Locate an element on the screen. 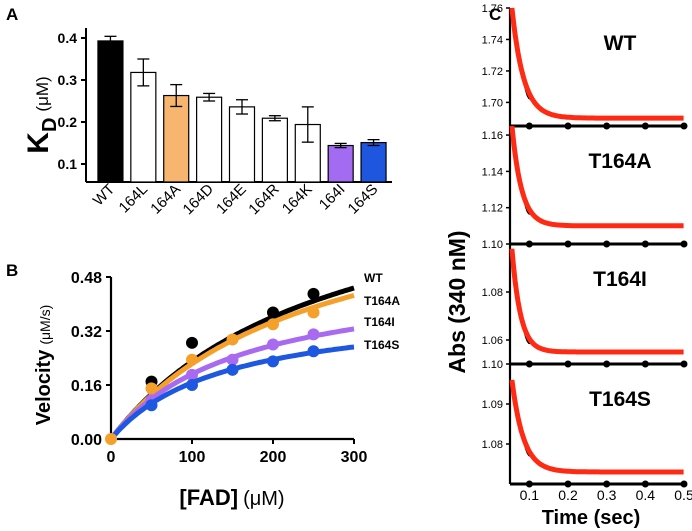 The width and height of the screenshot is (692, 531). panel-b-legend-T164A: T164A is located at coordinates (382, 301).